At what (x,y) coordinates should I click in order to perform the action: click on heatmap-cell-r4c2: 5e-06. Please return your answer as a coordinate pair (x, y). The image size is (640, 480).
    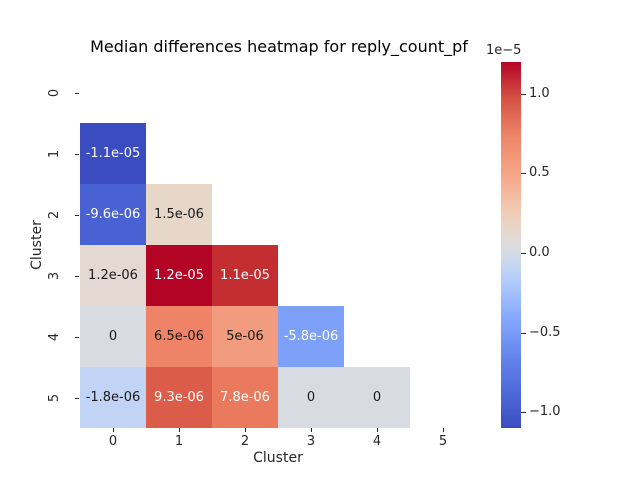
    Looking at the image, I should click on (245, 336).